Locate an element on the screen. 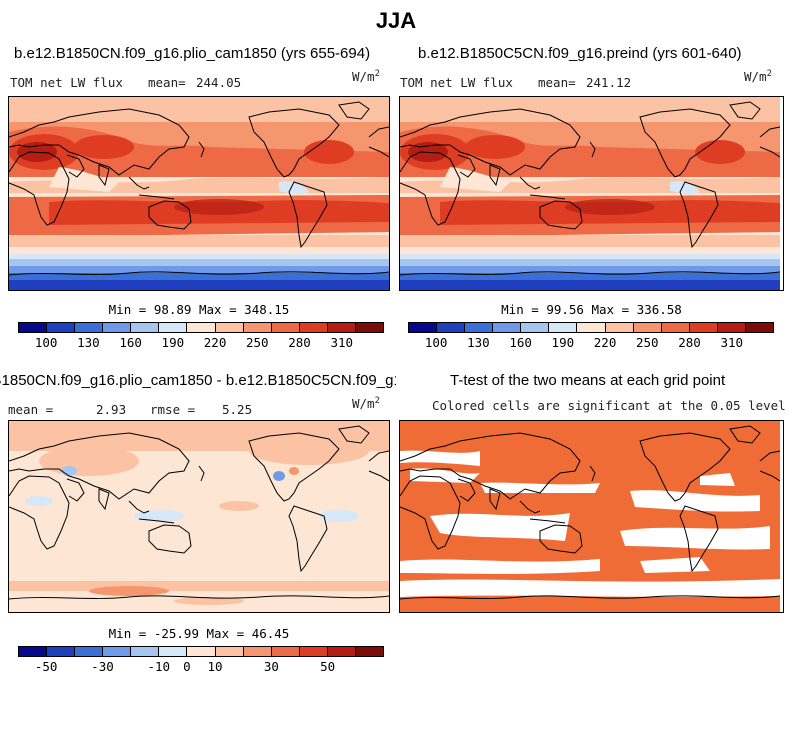 This screenshot has height=733, width=792. mean-label-right: mean= is located at coordinates (557, 82).